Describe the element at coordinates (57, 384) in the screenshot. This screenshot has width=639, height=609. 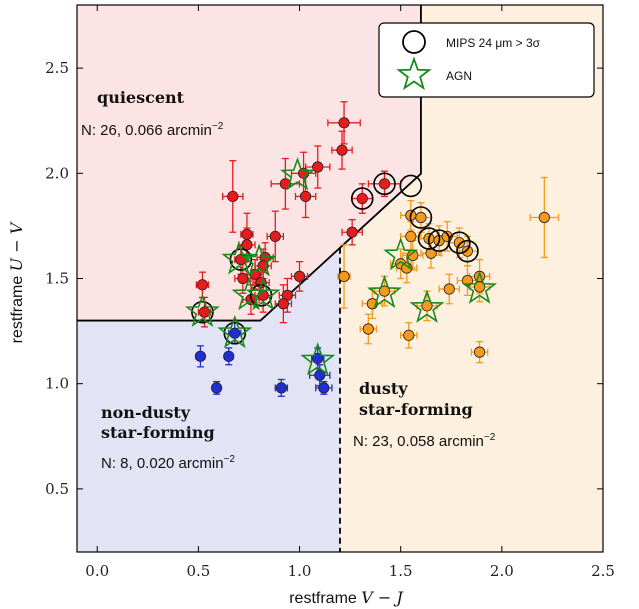
I see `y-tick-label: 1.0` at that location.